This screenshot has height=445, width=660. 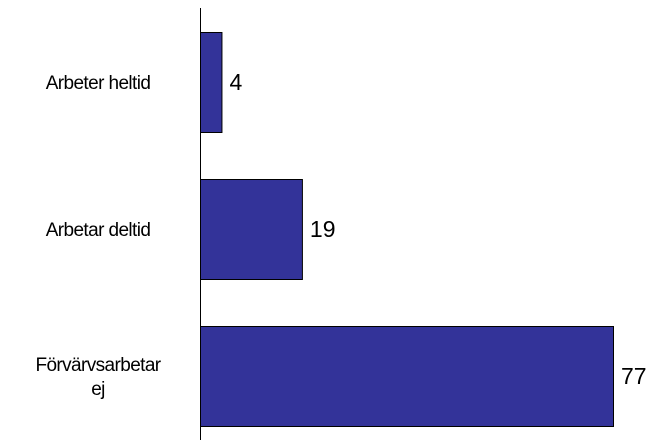 I want to click on category-label-2-line-1: ej, so click(x=98, y=389).